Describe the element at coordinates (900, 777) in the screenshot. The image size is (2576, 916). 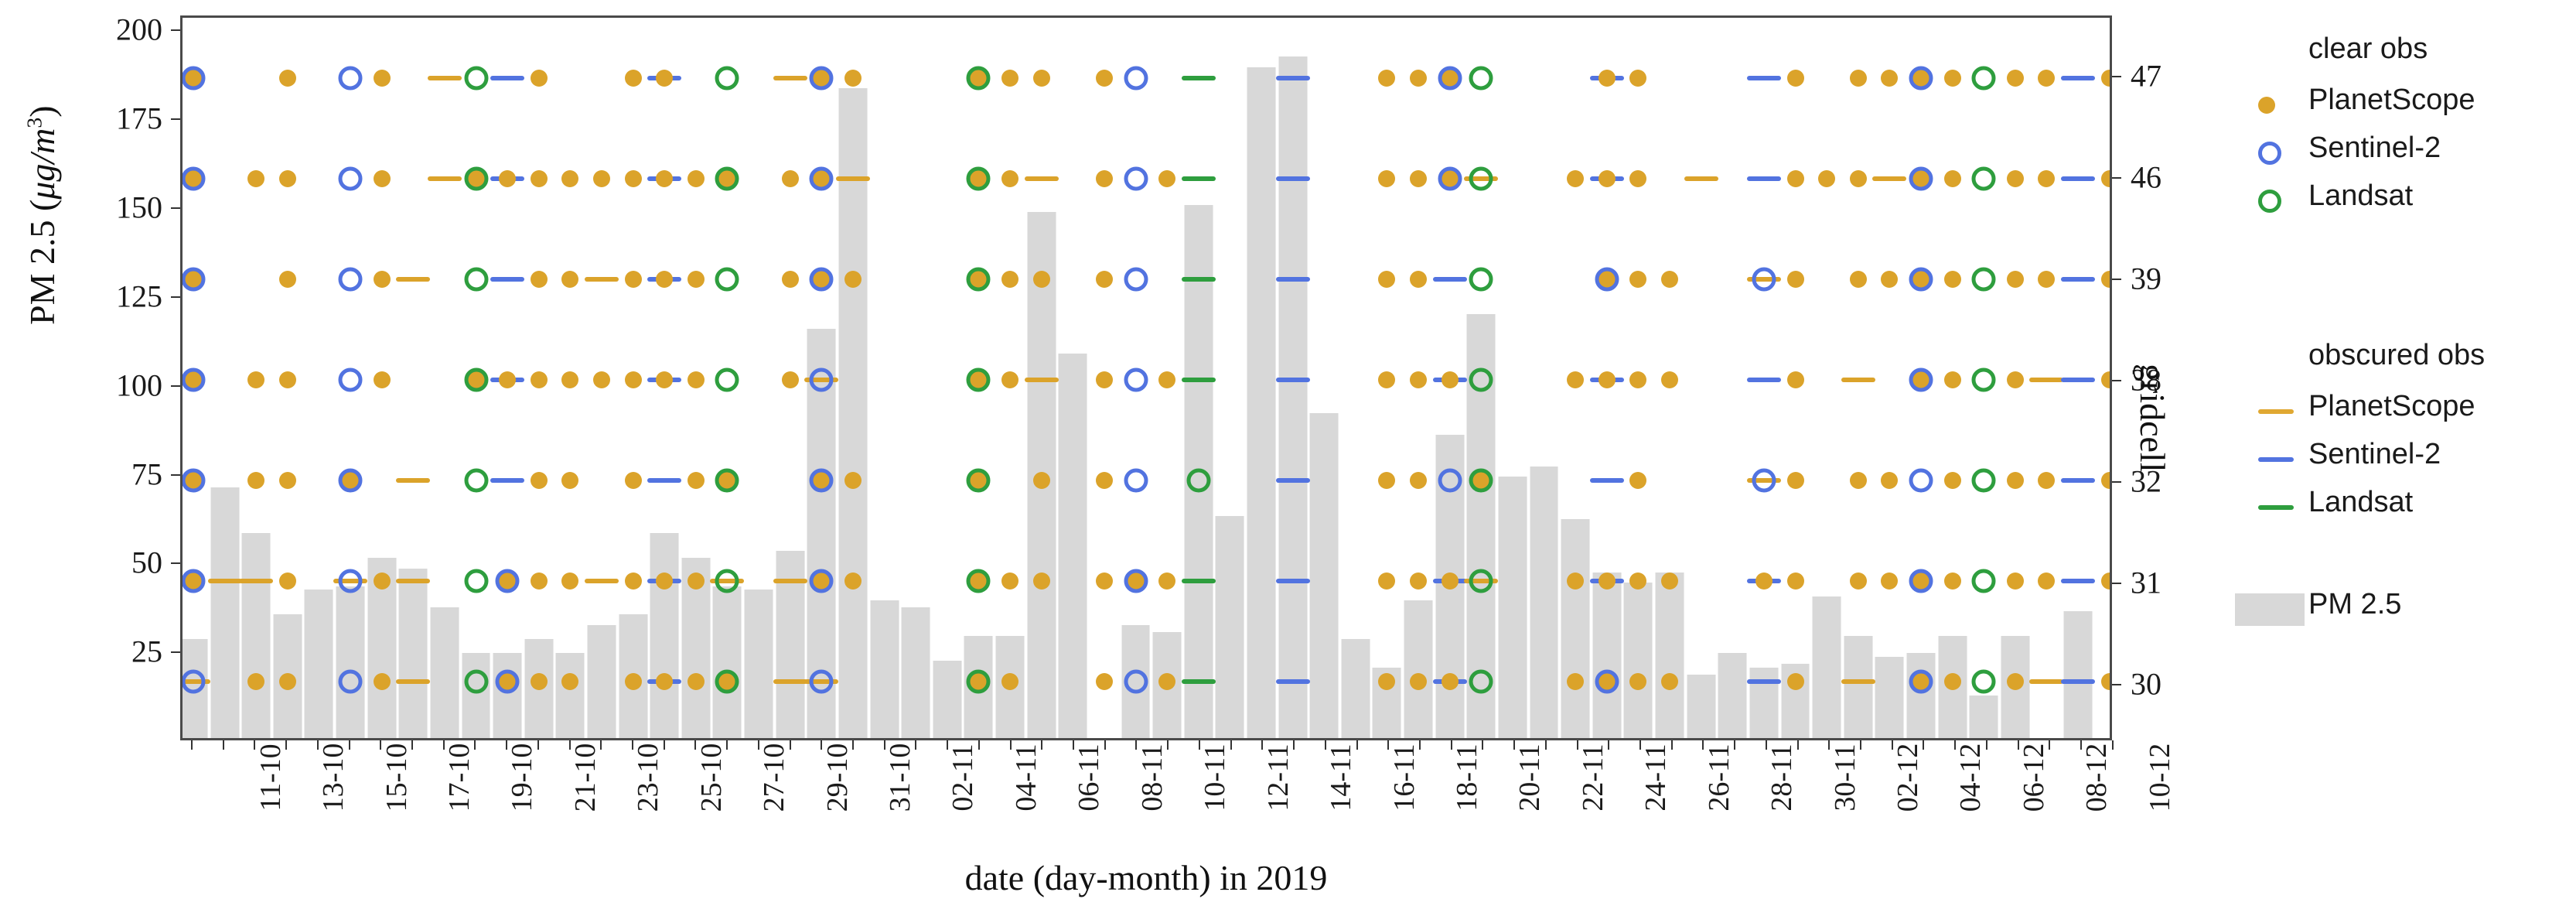
I see `x-tick-label: 31-10` at that location.